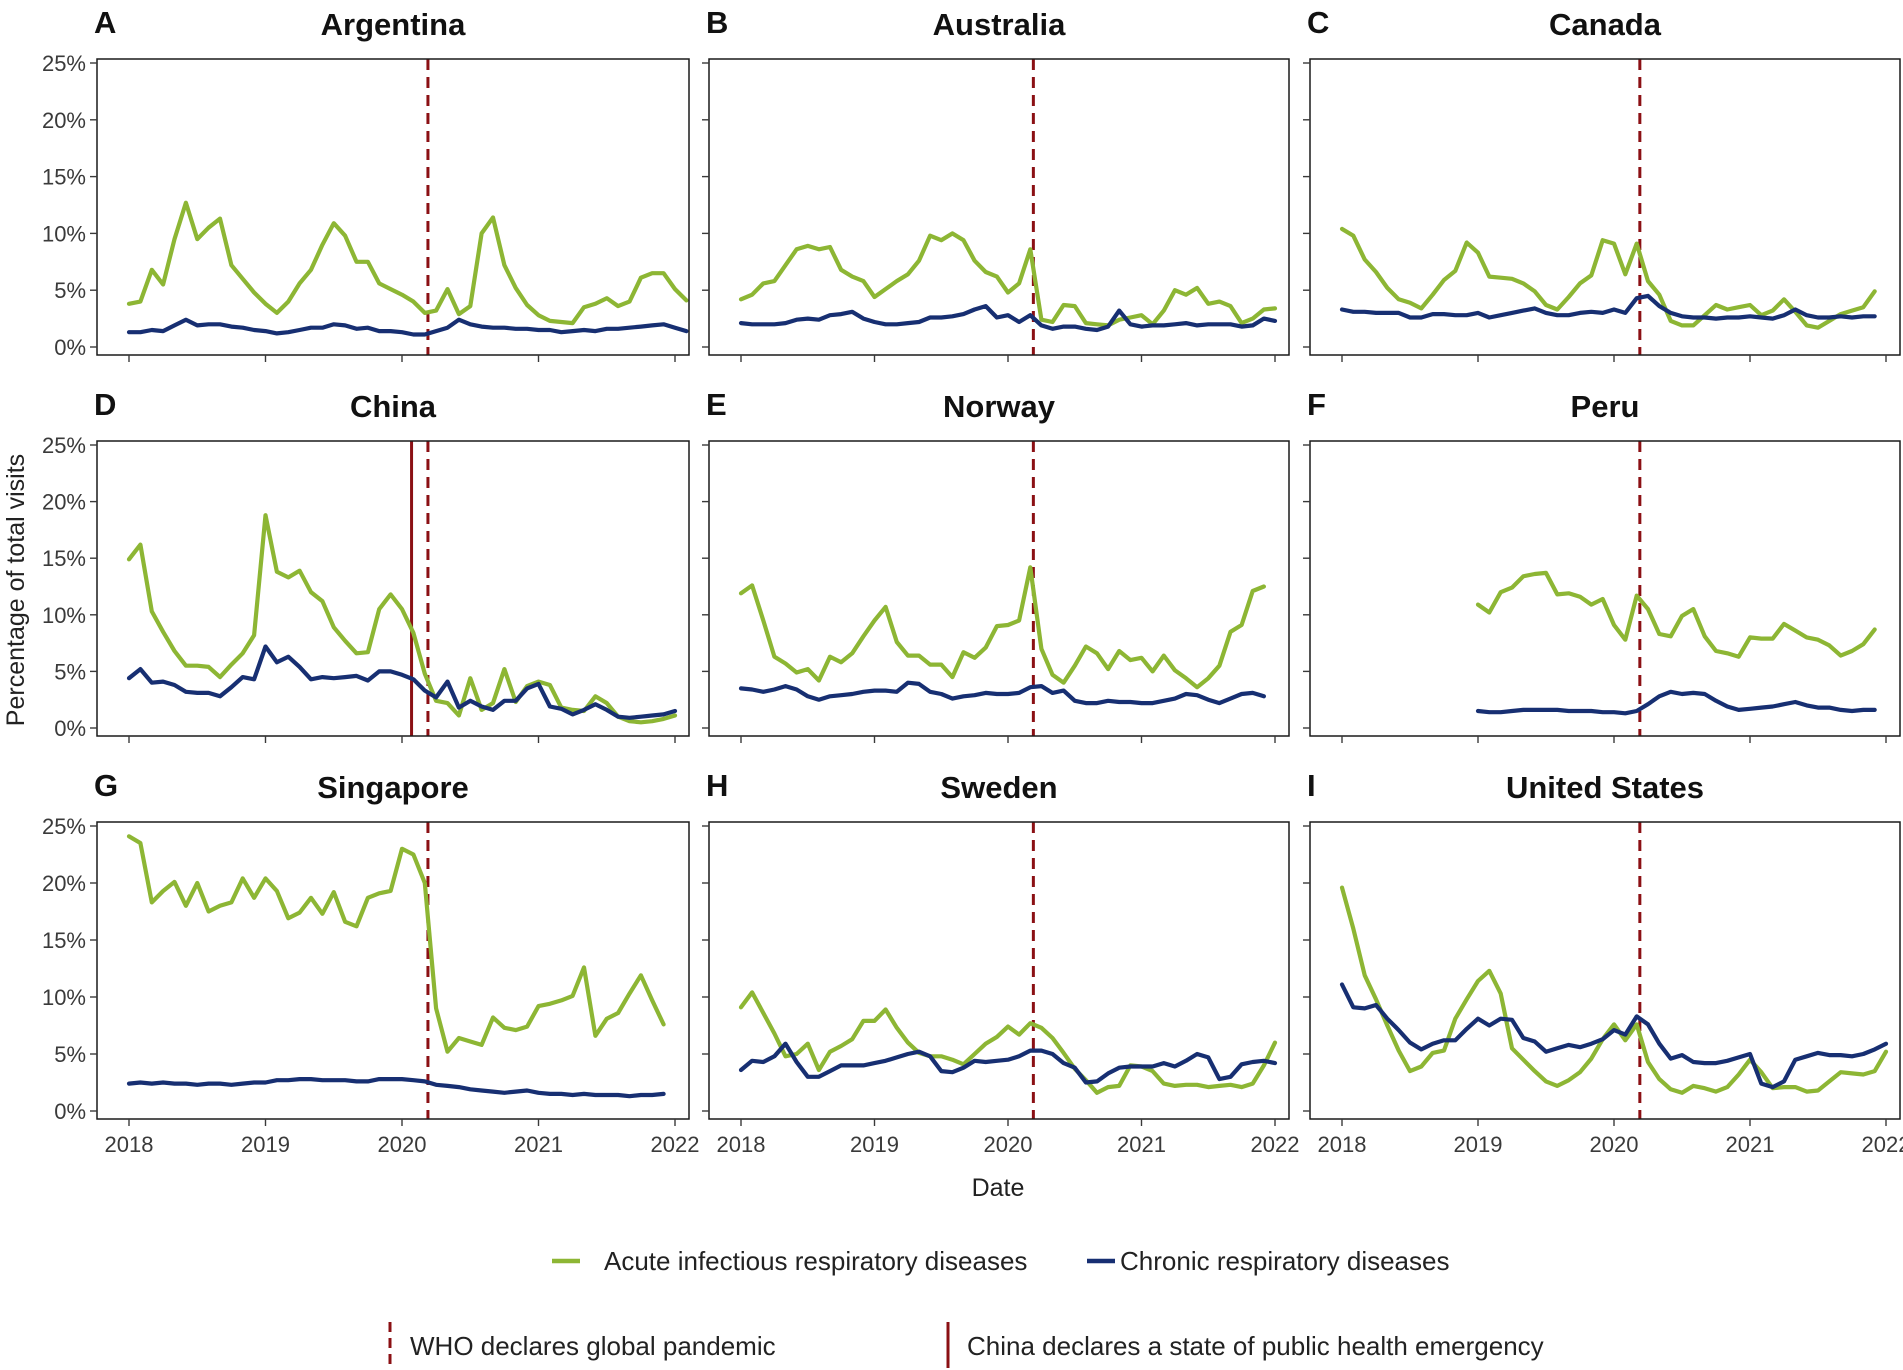  I want to click on y-axis-title: Percentage of total visits, so click(16, 590).